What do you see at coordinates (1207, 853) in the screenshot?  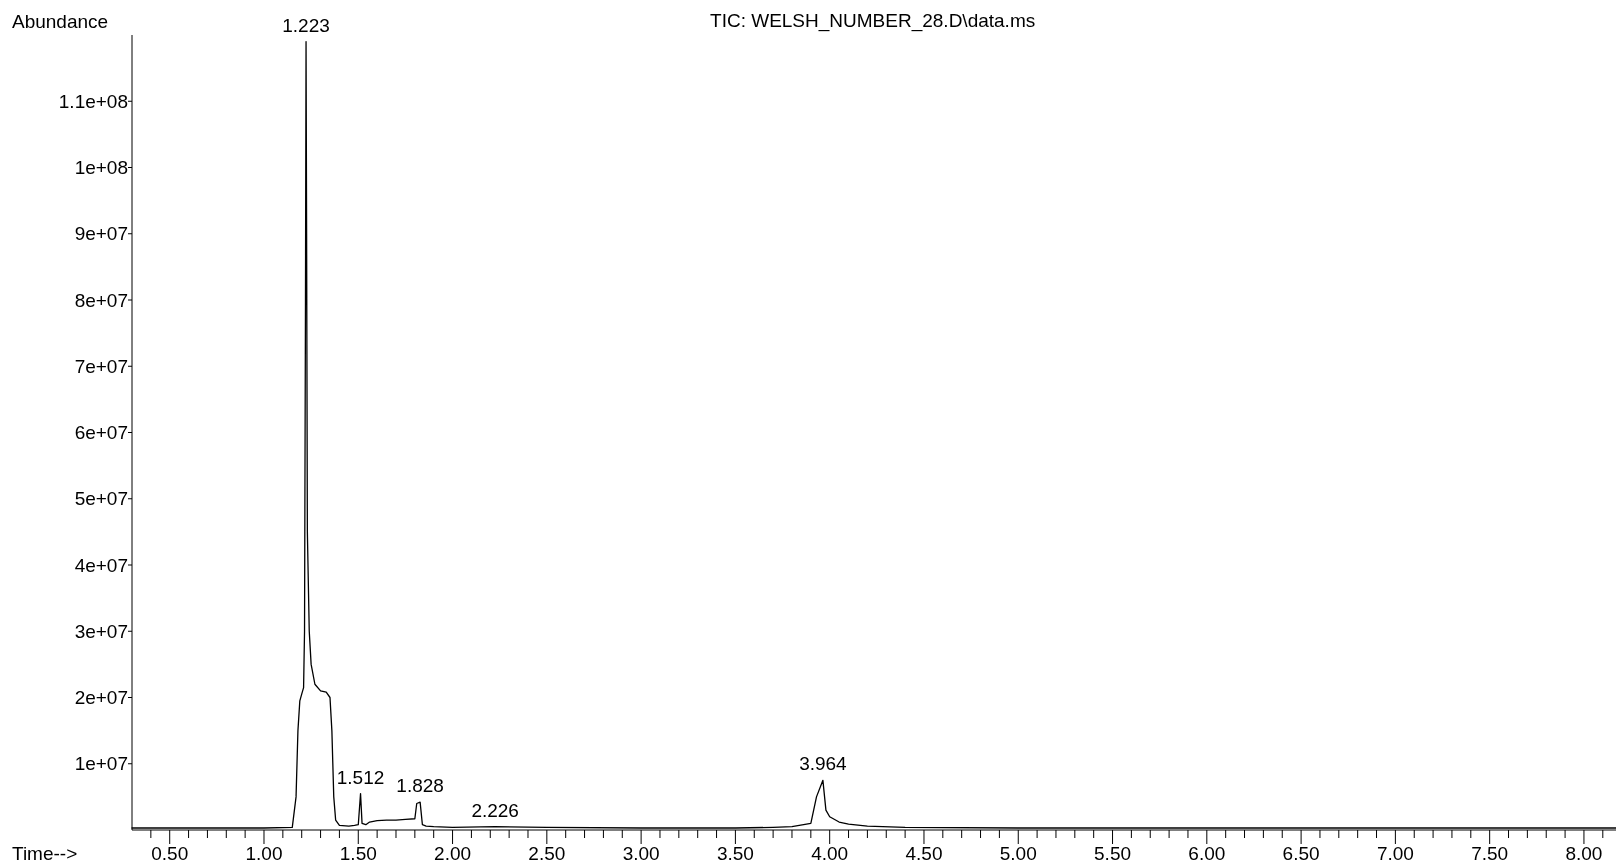 I see `x-tick-label: 6.00` at bounding box center [1207, 853].